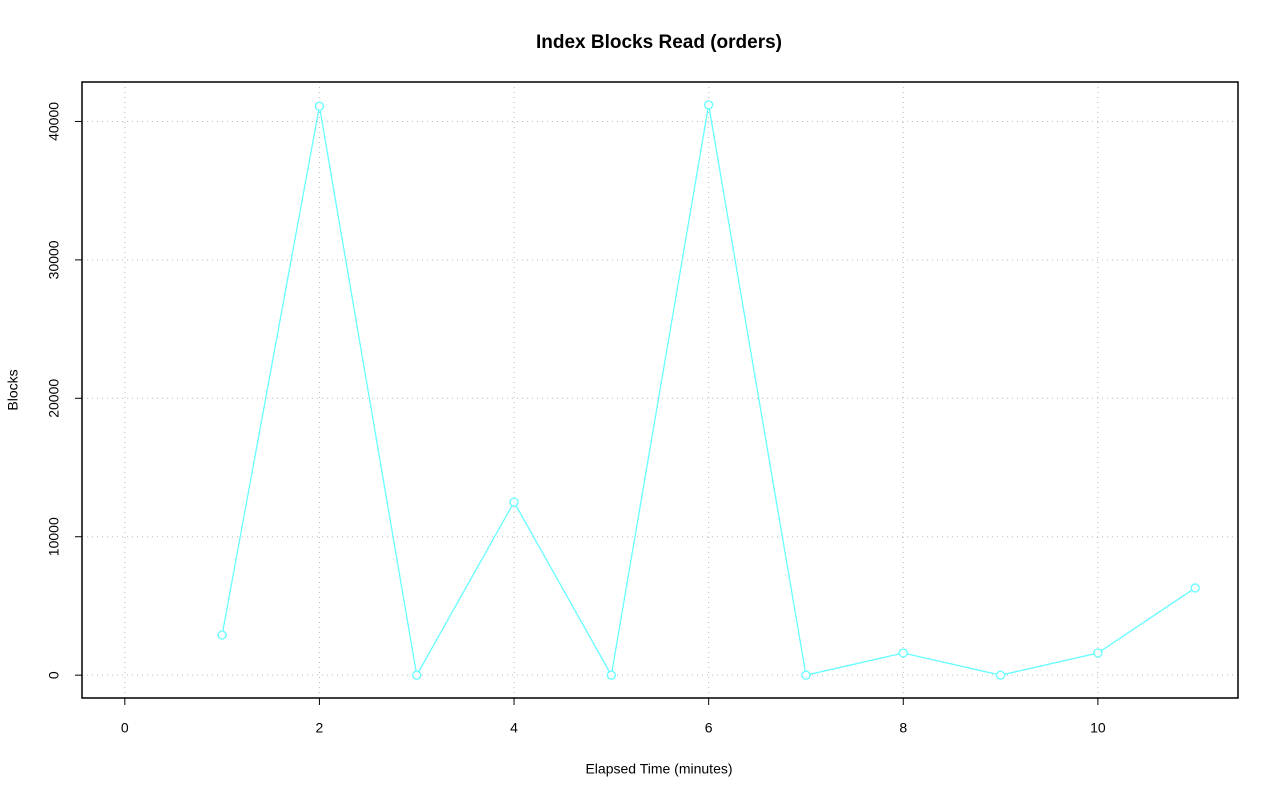  Describe the element at coordinates (658, 769) in the screenshot. I see `x-axis-title: Elapsed Time (minutes)` at that location.